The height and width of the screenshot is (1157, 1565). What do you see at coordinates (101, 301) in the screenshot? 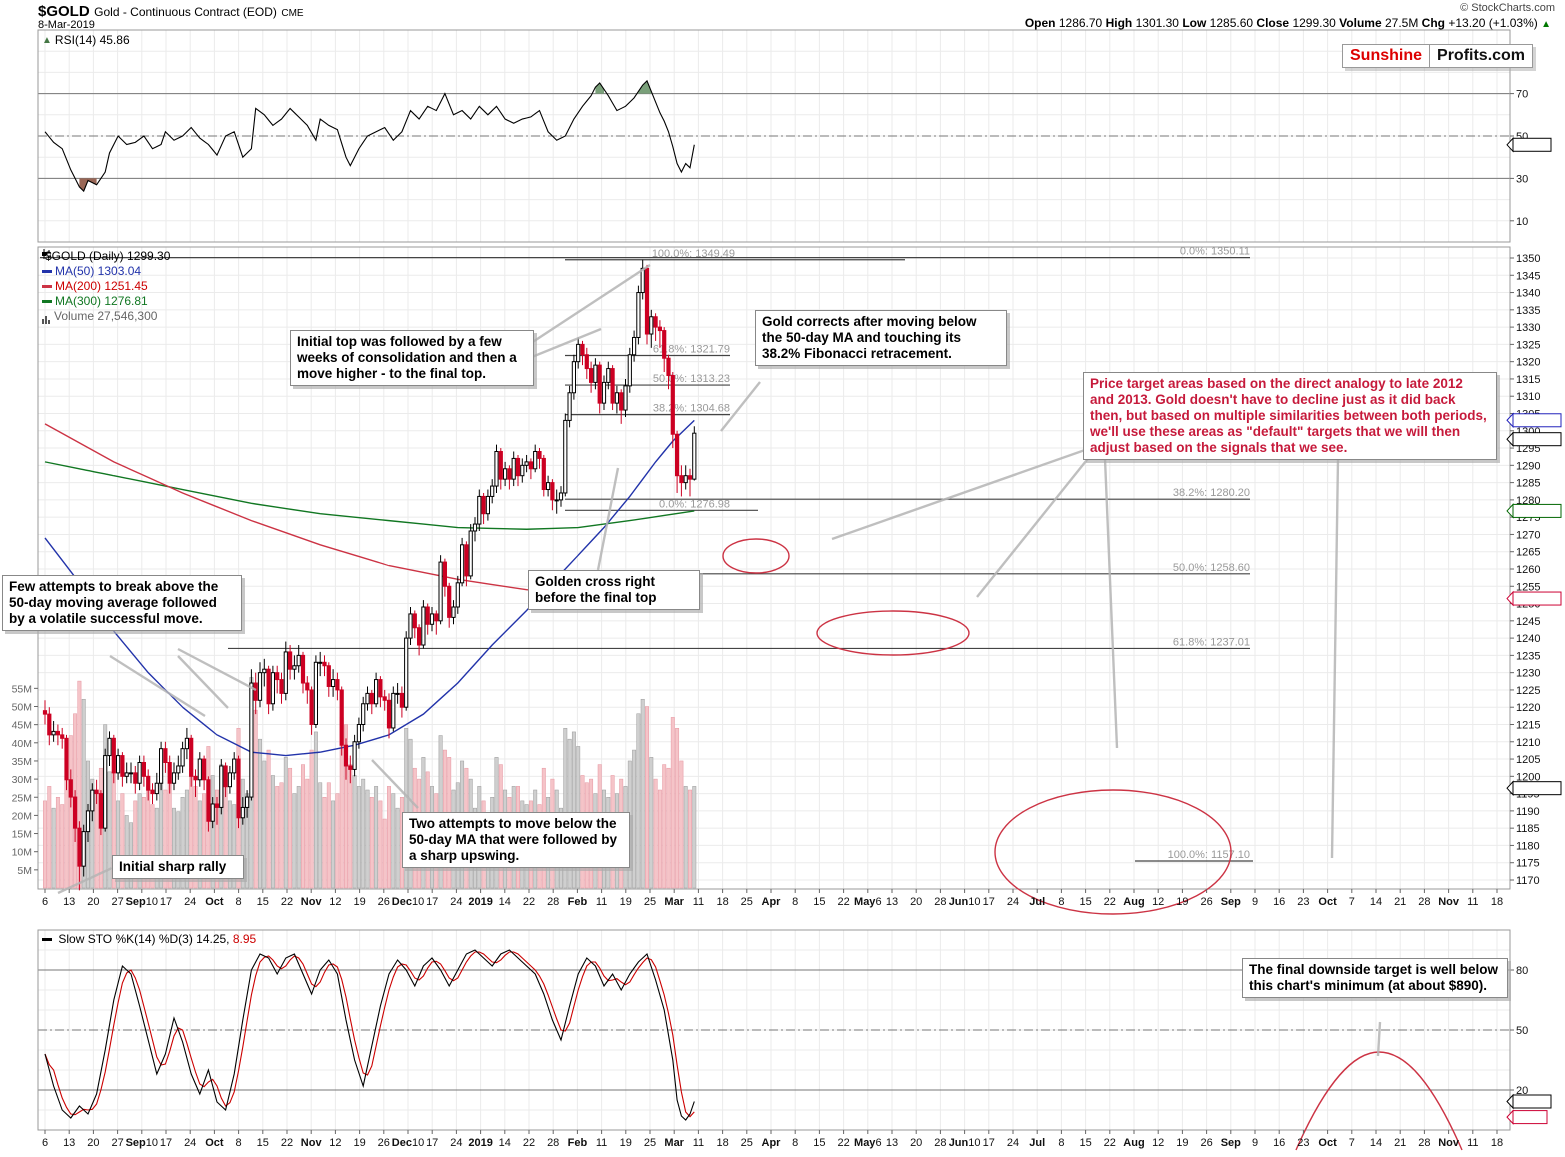
I see `ma300-legend: MA(300) 1276.81` at bounding box center [101, 301].